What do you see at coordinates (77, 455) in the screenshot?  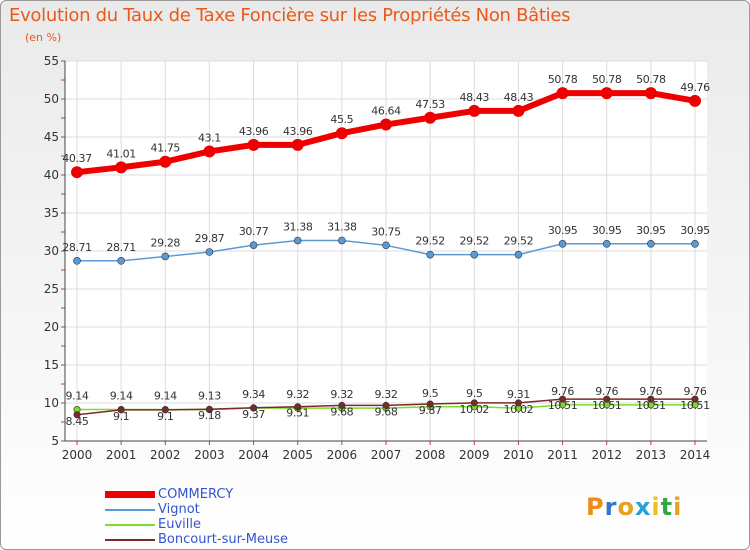 I see `x-tick-label: 2000` at bounding box center [77, 455].